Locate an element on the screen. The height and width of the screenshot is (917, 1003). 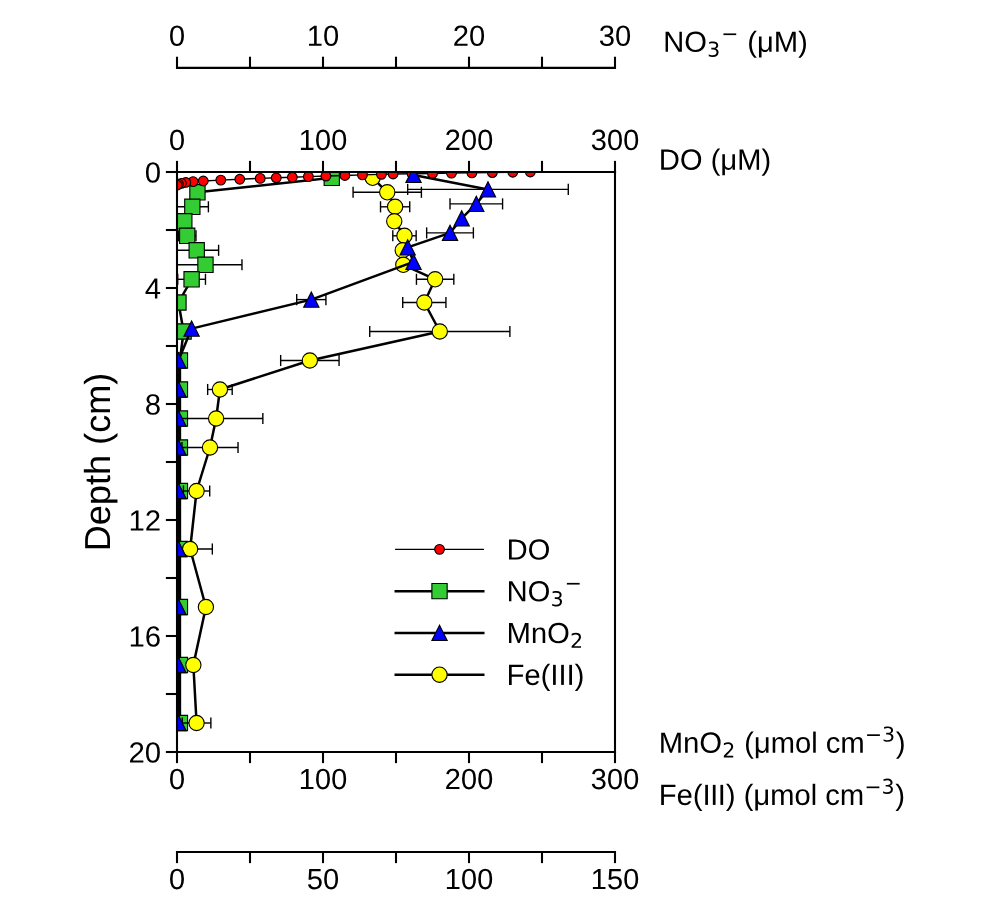
legend-label: Fe(III) is located at coordinates (546, 677).